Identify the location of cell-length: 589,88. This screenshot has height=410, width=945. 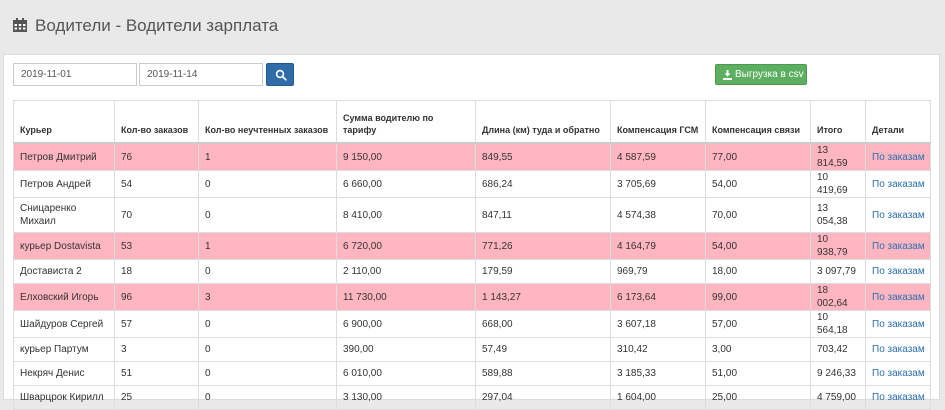
(543, 373).